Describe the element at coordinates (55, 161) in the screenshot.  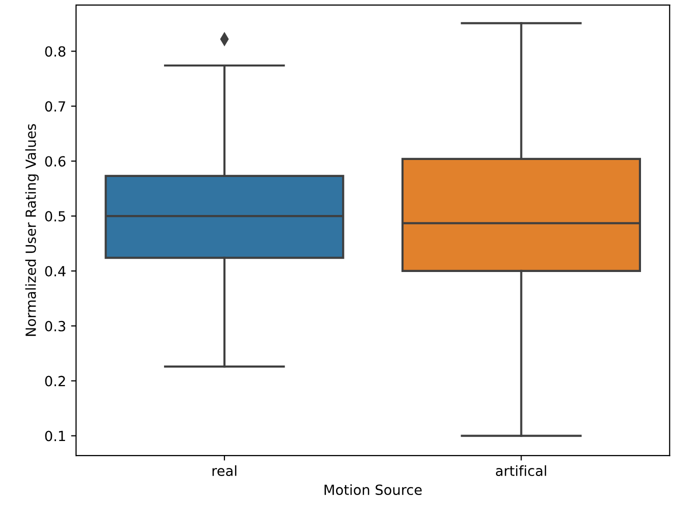
I see `y-tick-label: 0.6` at that location.